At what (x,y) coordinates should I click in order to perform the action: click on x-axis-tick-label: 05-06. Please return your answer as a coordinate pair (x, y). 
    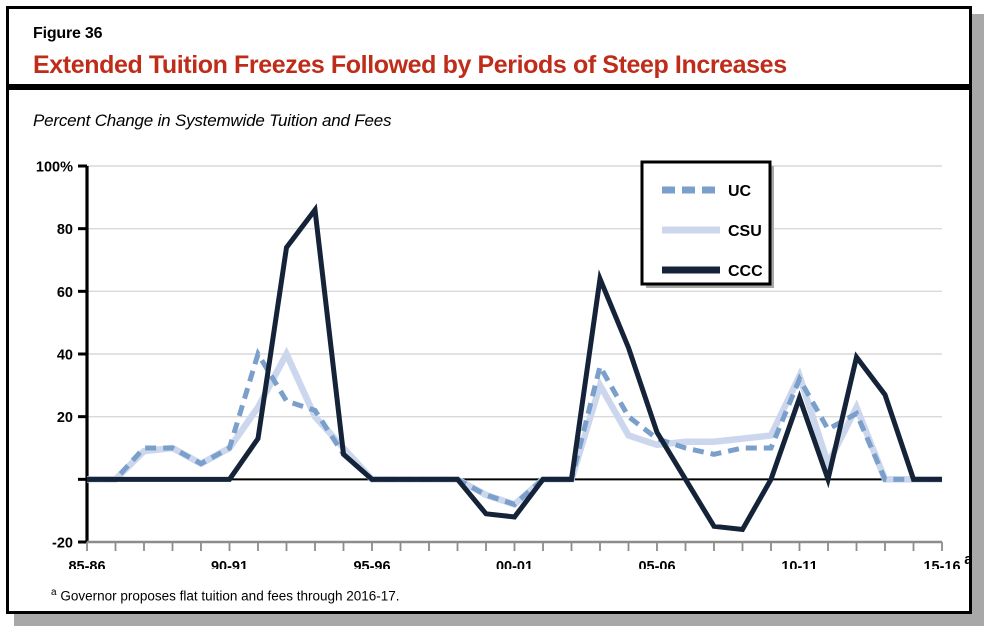
    Looking at the image, I should click on (656, 564).